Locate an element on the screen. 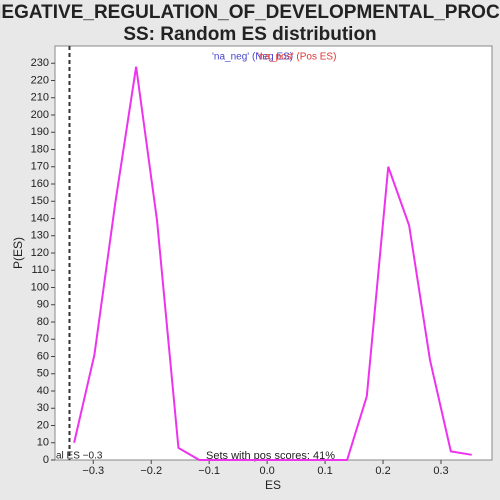 This screenshot has height=500, width=500. y-tick-label: 90 is located at coordinates (43, 305).